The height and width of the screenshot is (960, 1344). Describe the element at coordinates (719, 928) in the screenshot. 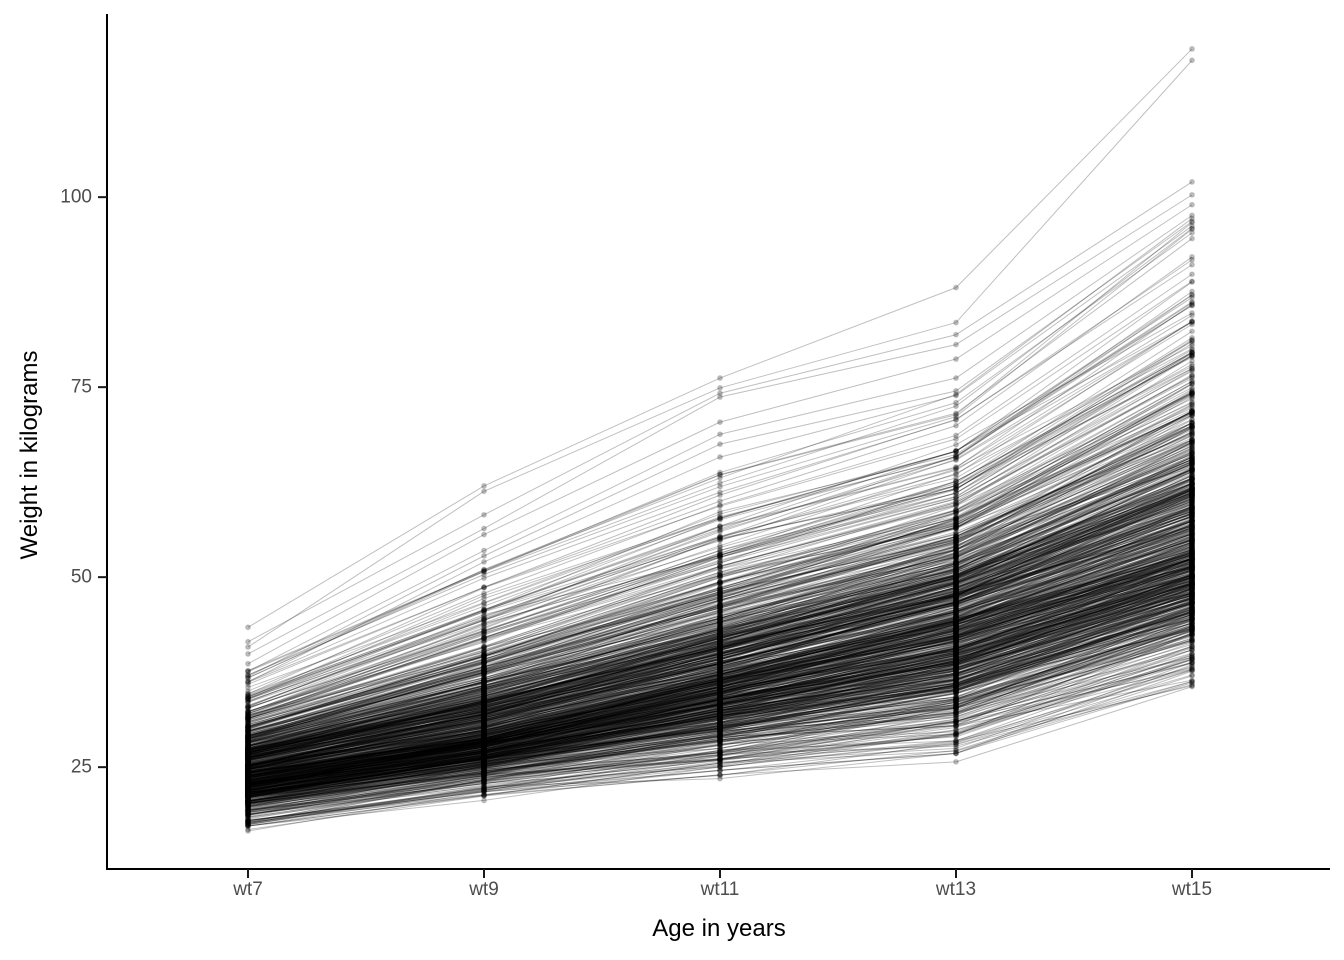

I see `x-axis-title: Age in years` at that location.